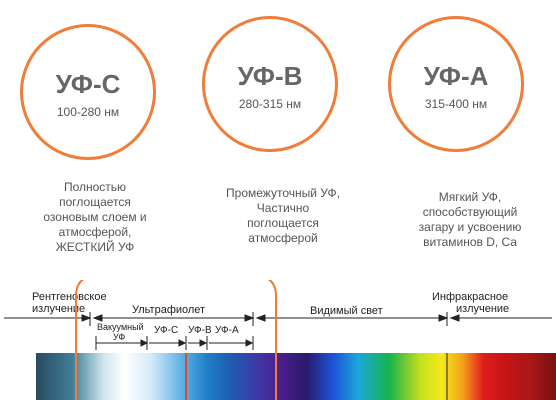 Image resolution: width=556 pixels, height=400 pixels. I want to click on visible-label: Видимый свет, so click(346, 311).